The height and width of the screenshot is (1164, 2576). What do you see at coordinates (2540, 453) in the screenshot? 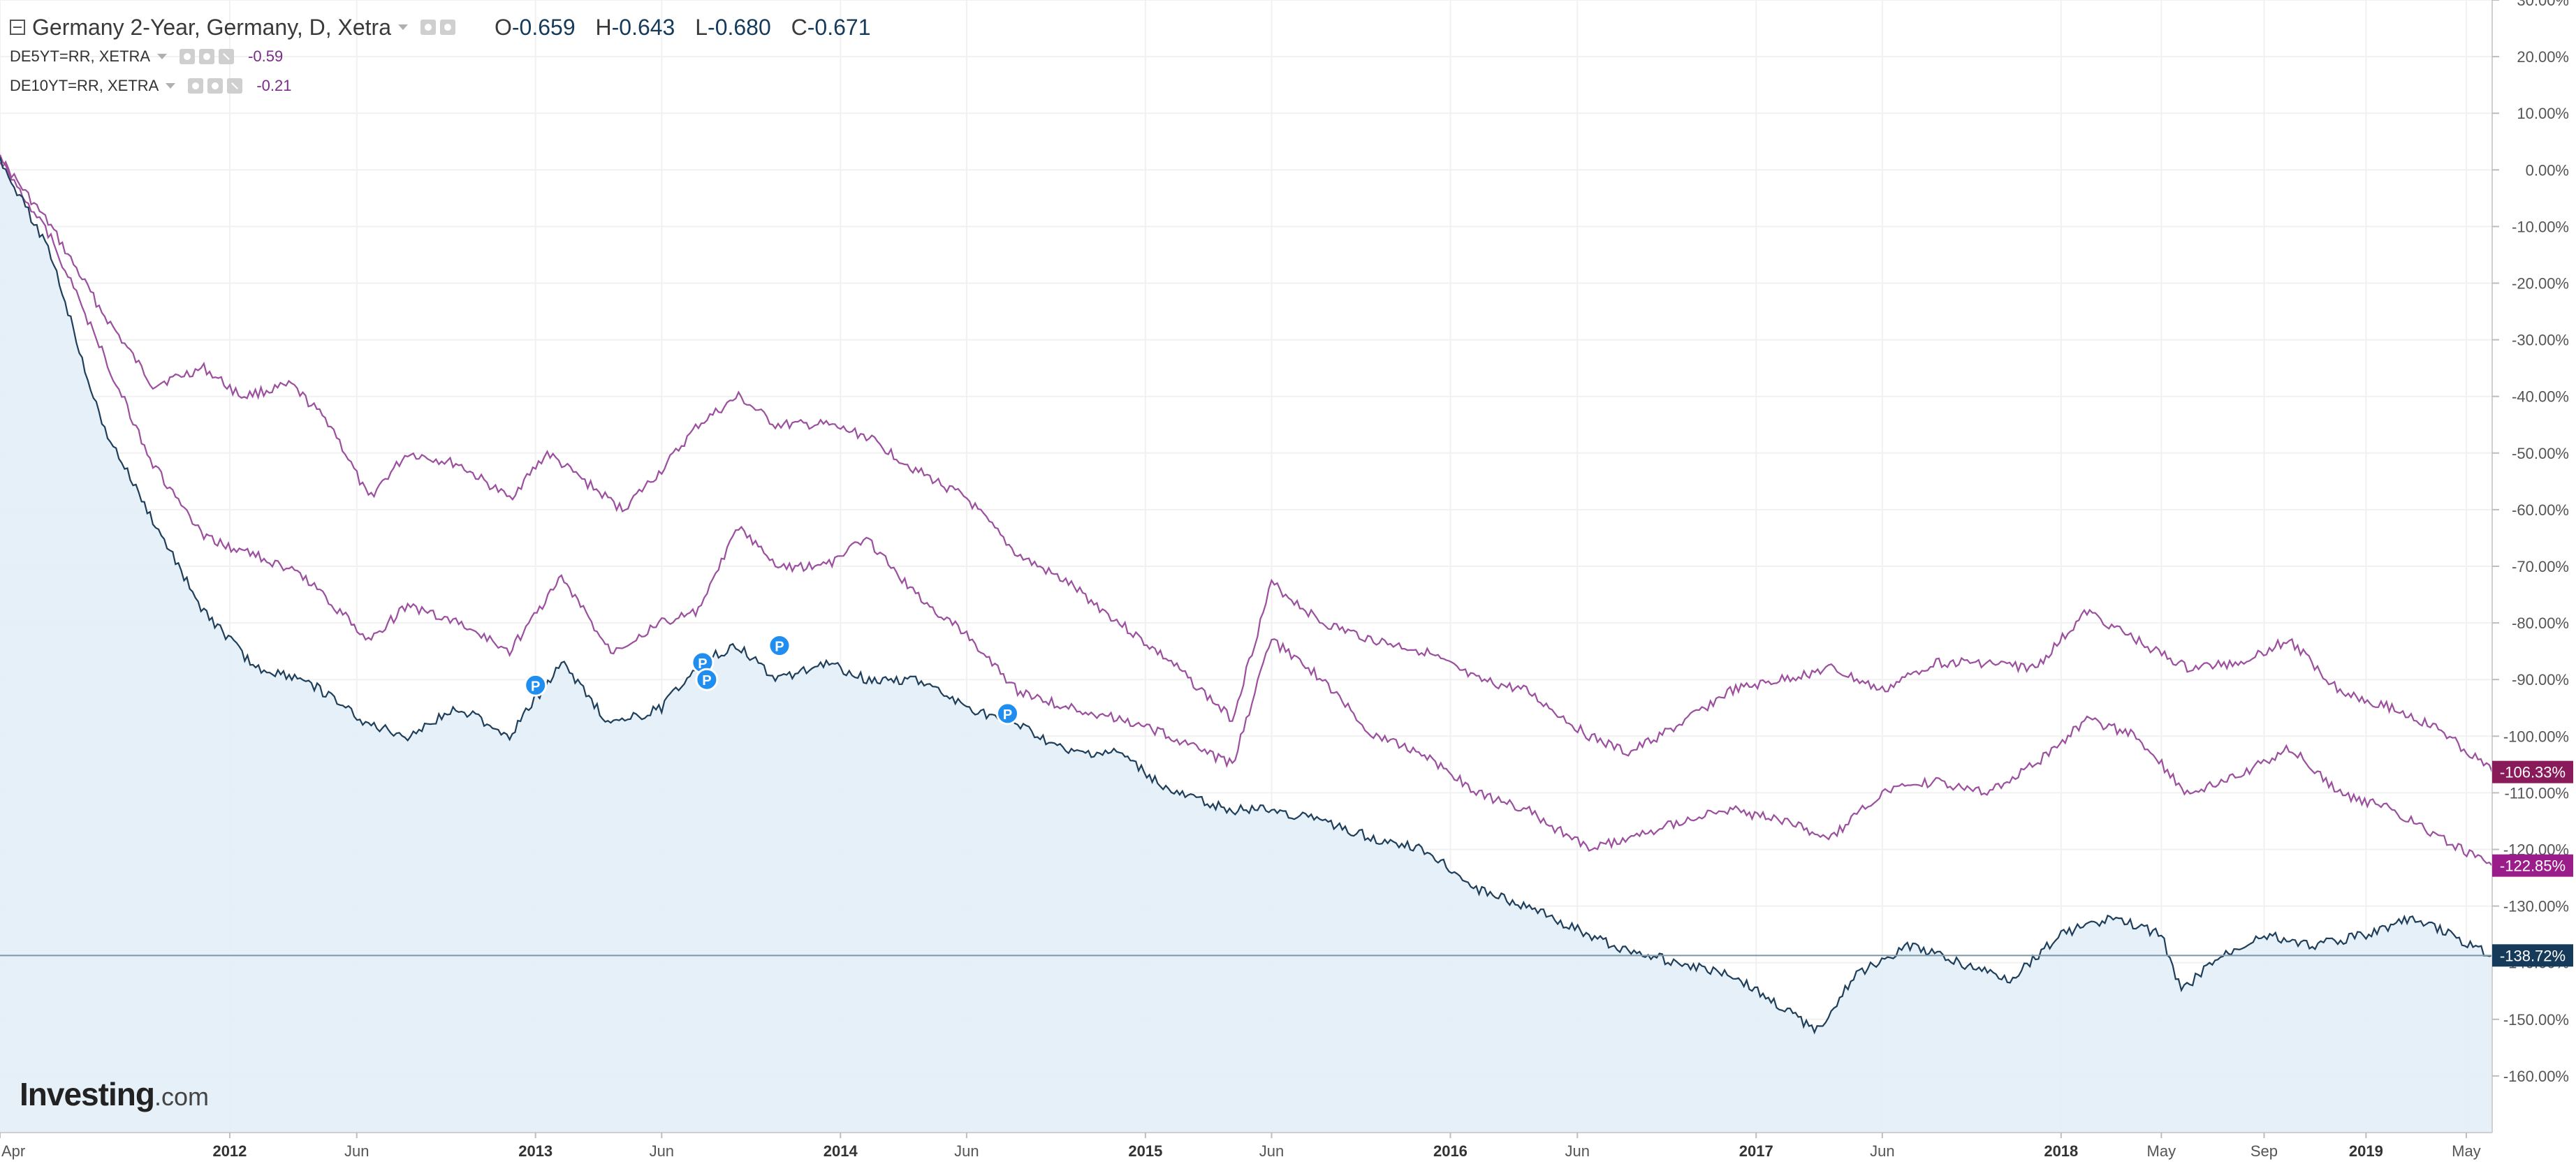
I see `y-tick-label: -50.00%` at bounding box center [2540, 453].